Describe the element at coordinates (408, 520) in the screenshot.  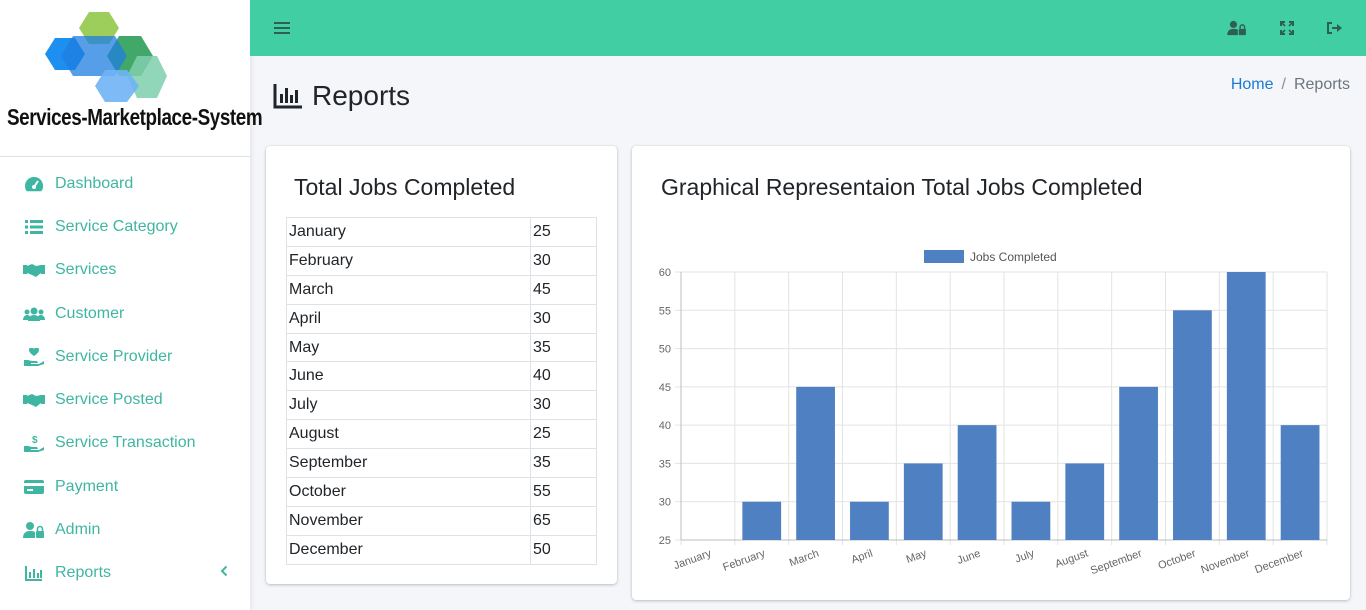
I see `month-cell: November` at that location.